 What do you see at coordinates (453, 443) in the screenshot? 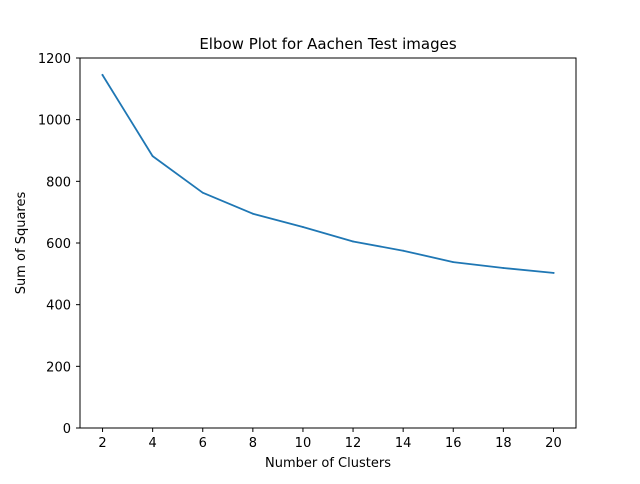
I see `x-tick-label: 16` at bounding box center [453, 443].